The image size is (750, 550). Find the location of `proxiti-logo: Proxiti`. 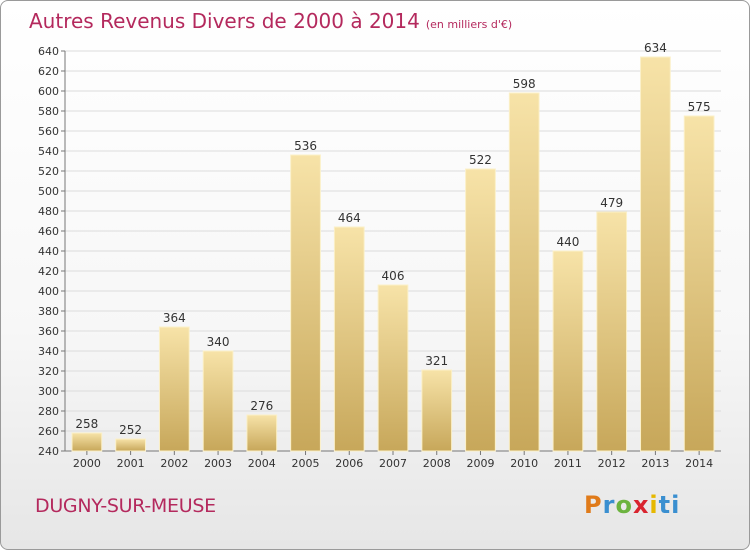

proxiti-logo: Proxiti is located at coordinates (632, 505).